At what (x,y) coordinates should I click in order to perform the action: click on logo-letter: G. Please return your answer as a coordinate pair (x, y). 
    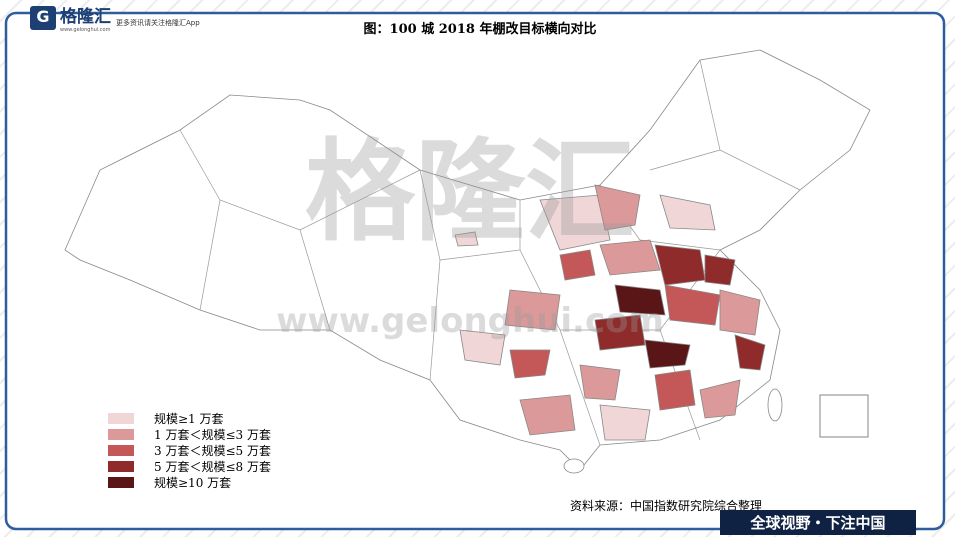
    Looking at the image, I should click on (42, 16).